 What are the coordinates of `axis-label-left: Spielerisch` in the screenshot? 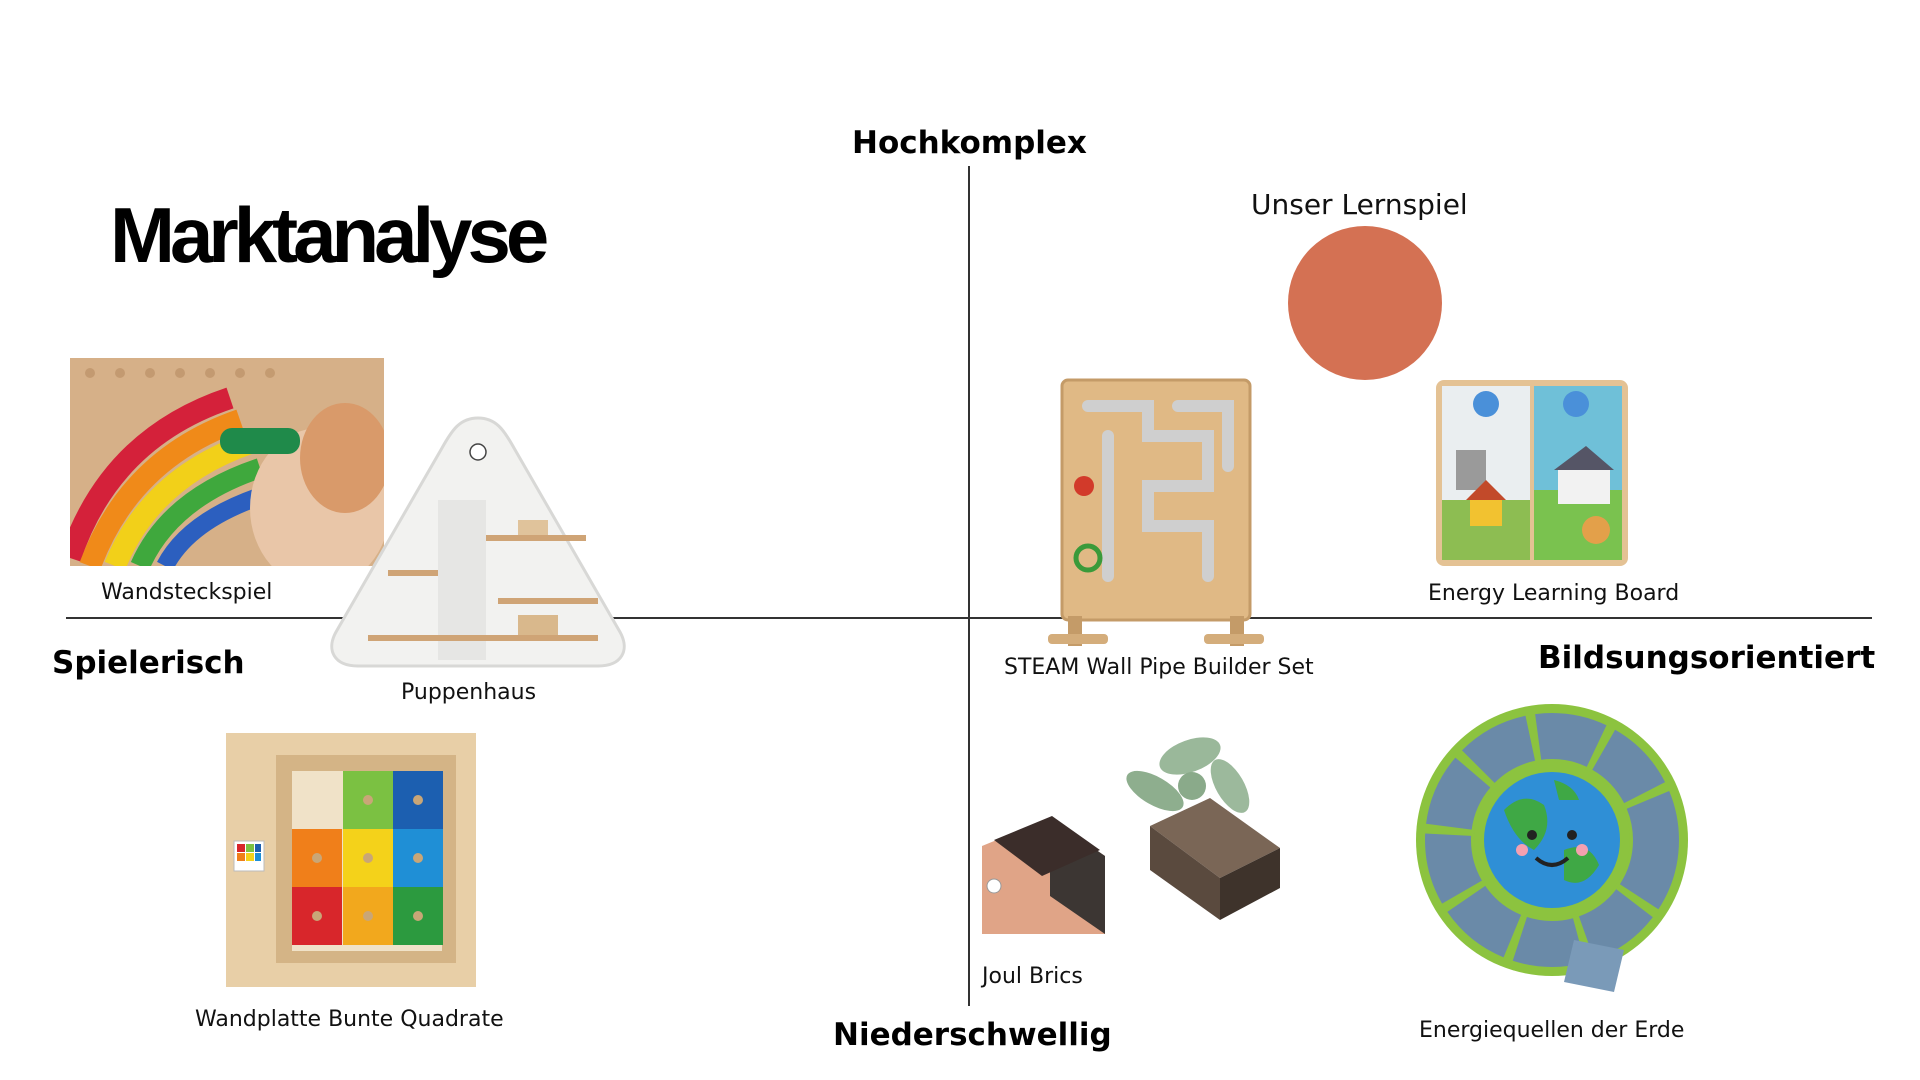 It's located at (148, 663).